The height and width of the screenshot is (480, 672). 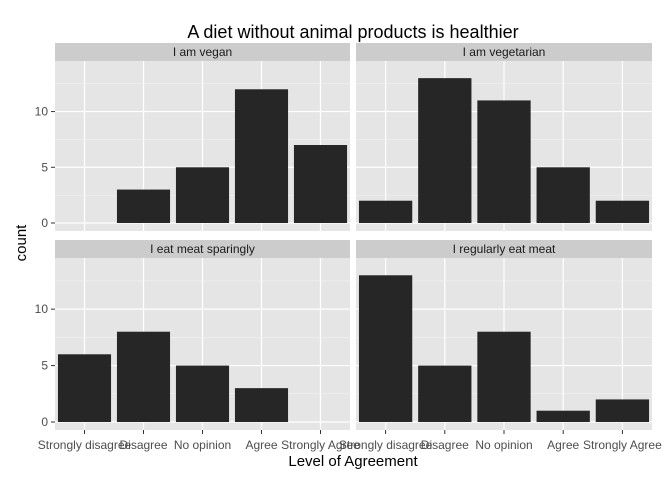 What do you see at coordinates (21, 243) in the screenshot?
I see `y-axis-title: count` at bounding box center [21, 243].